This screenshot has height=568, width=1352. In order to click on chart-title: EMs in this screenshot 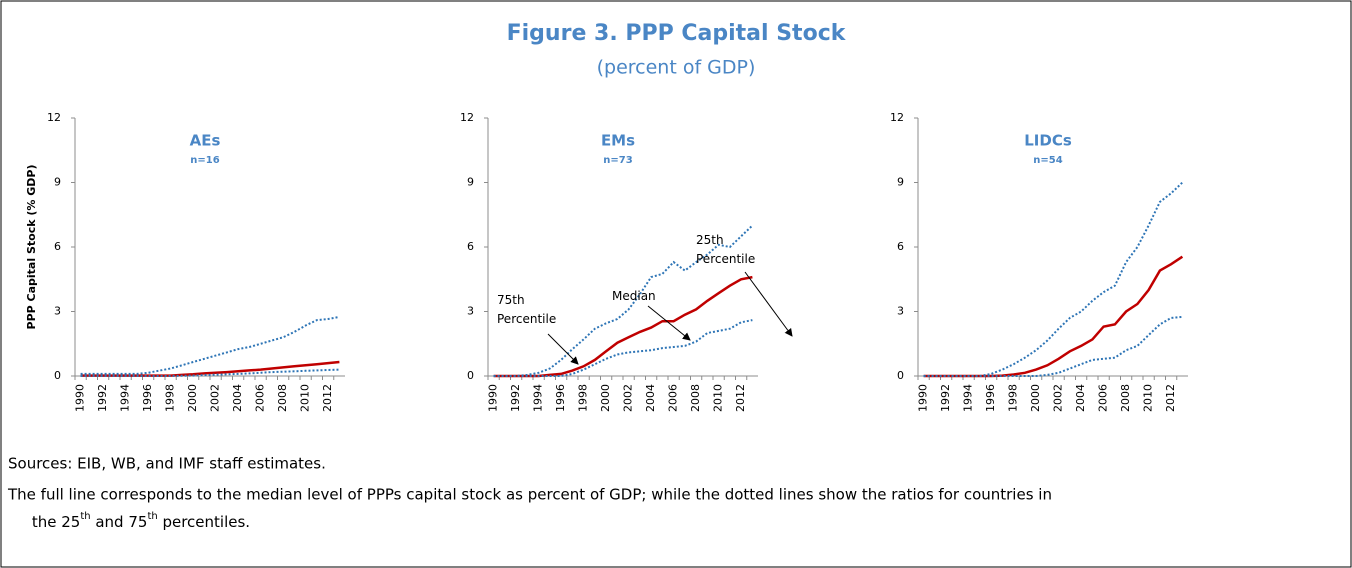, I will do `click(618, 141)`.